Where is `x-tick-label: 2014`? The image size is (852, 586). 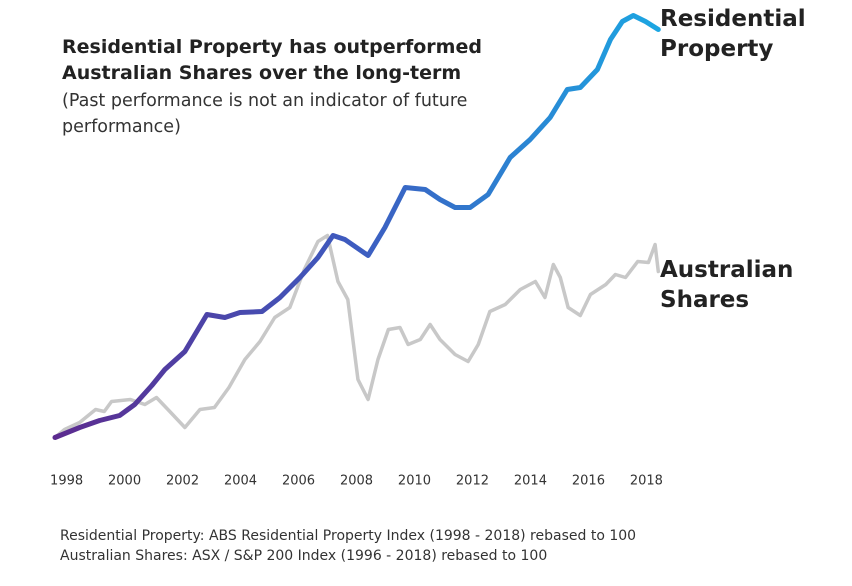 x-tick-label: 2014 is located at coordinates (530, 481).